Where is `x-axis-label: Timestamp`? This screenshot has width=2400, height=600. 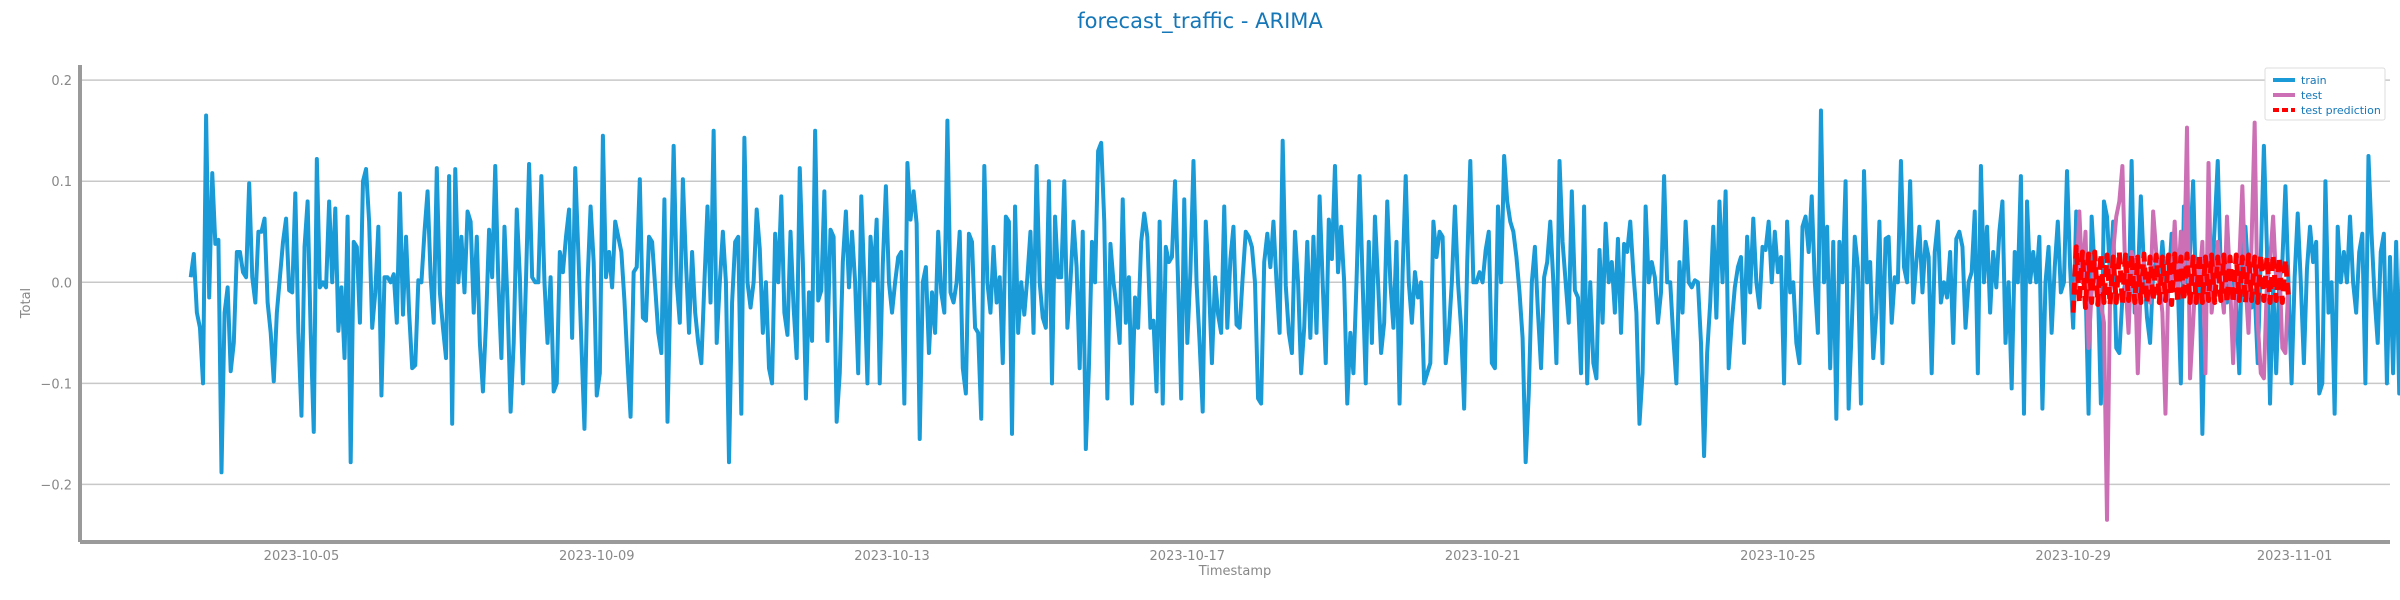
x-axis-label: Timestamp is located at coordinates (1235, 571).